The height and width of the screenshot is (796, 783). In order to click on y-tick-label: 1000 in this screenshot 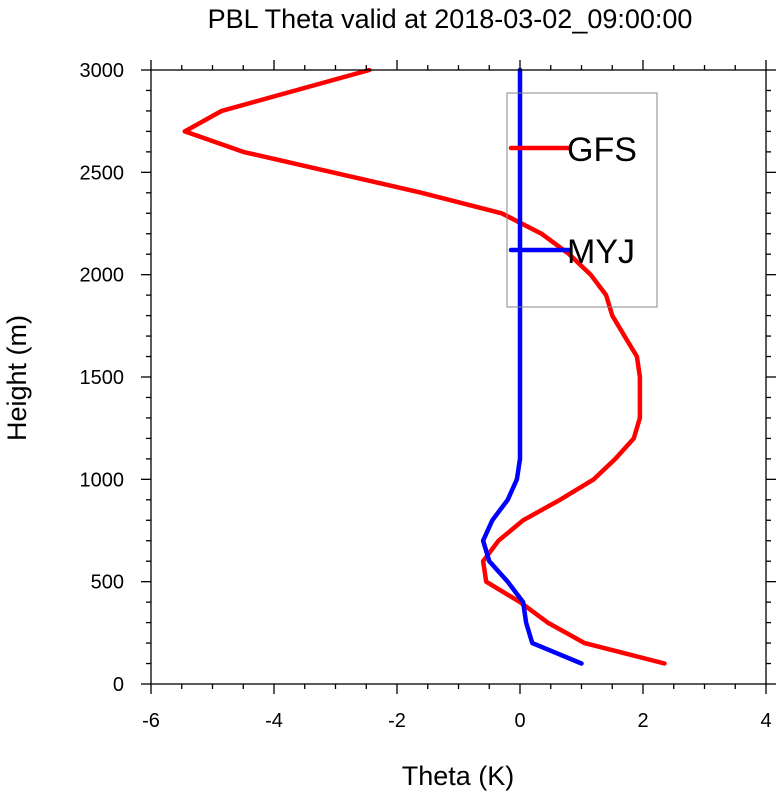, I will do `click(102, 480)`.